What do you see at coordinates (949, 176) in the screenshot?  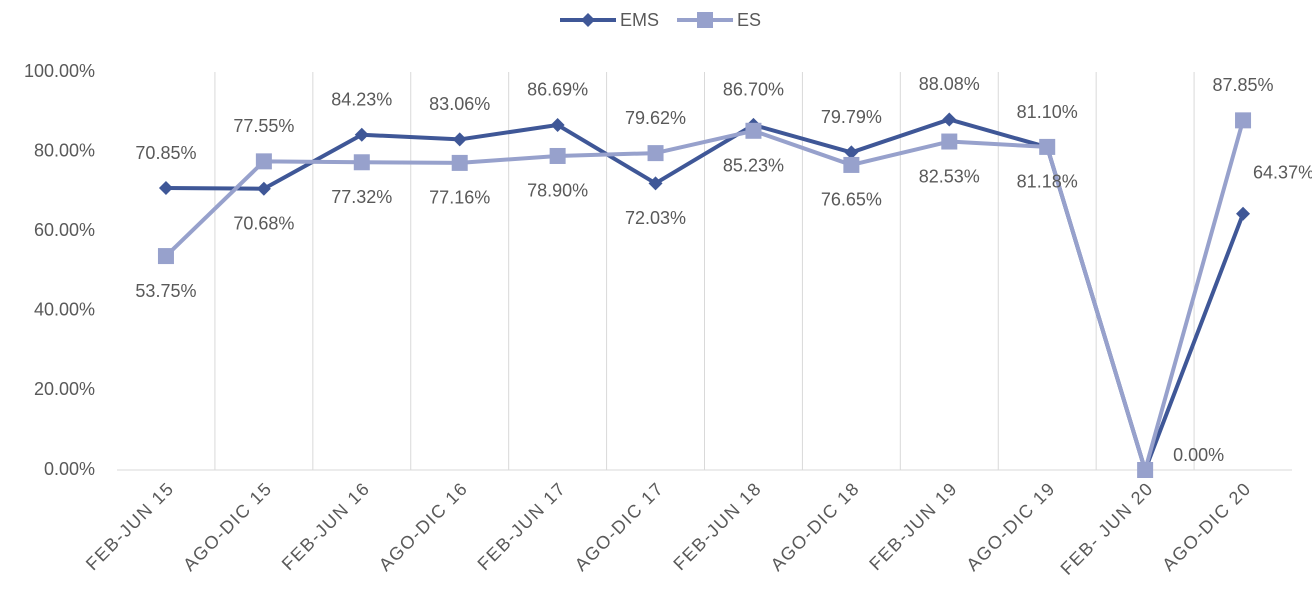 I see `data-label: 82.53%` at bounding box center [949, 176].